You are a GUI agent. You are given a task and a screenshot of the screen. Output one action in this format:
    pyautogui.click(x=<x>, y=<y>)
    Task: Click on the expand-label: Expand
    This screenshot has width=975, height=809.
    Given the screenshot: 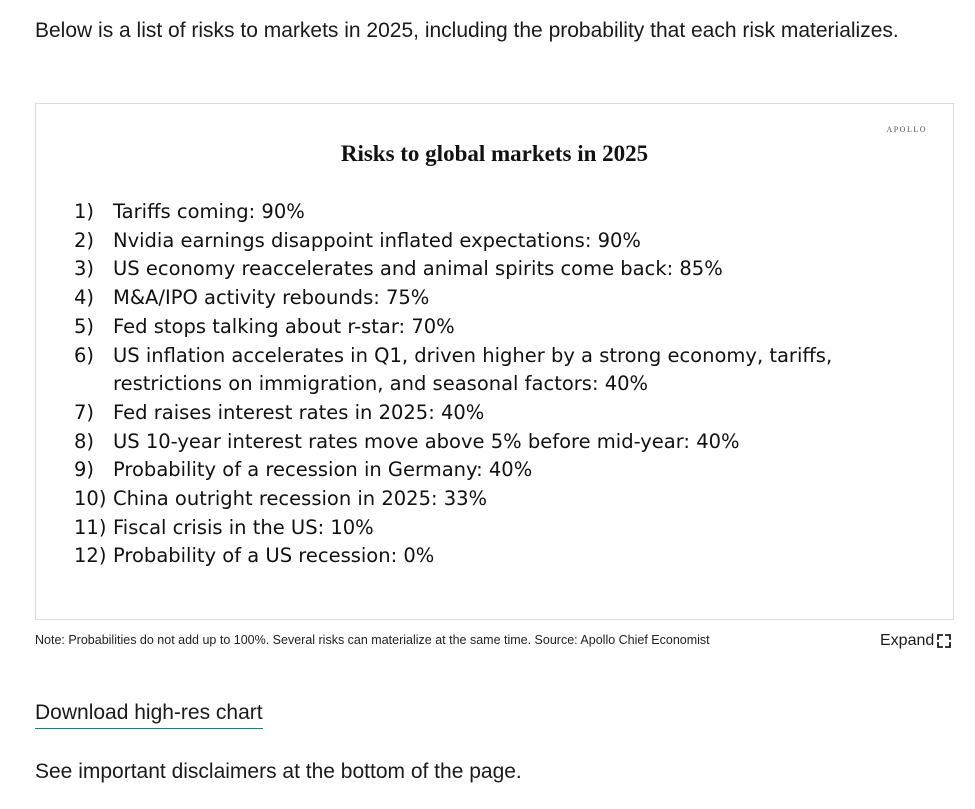 What is the action you would take?
    pyautogui.click(x=907, y=640)
    